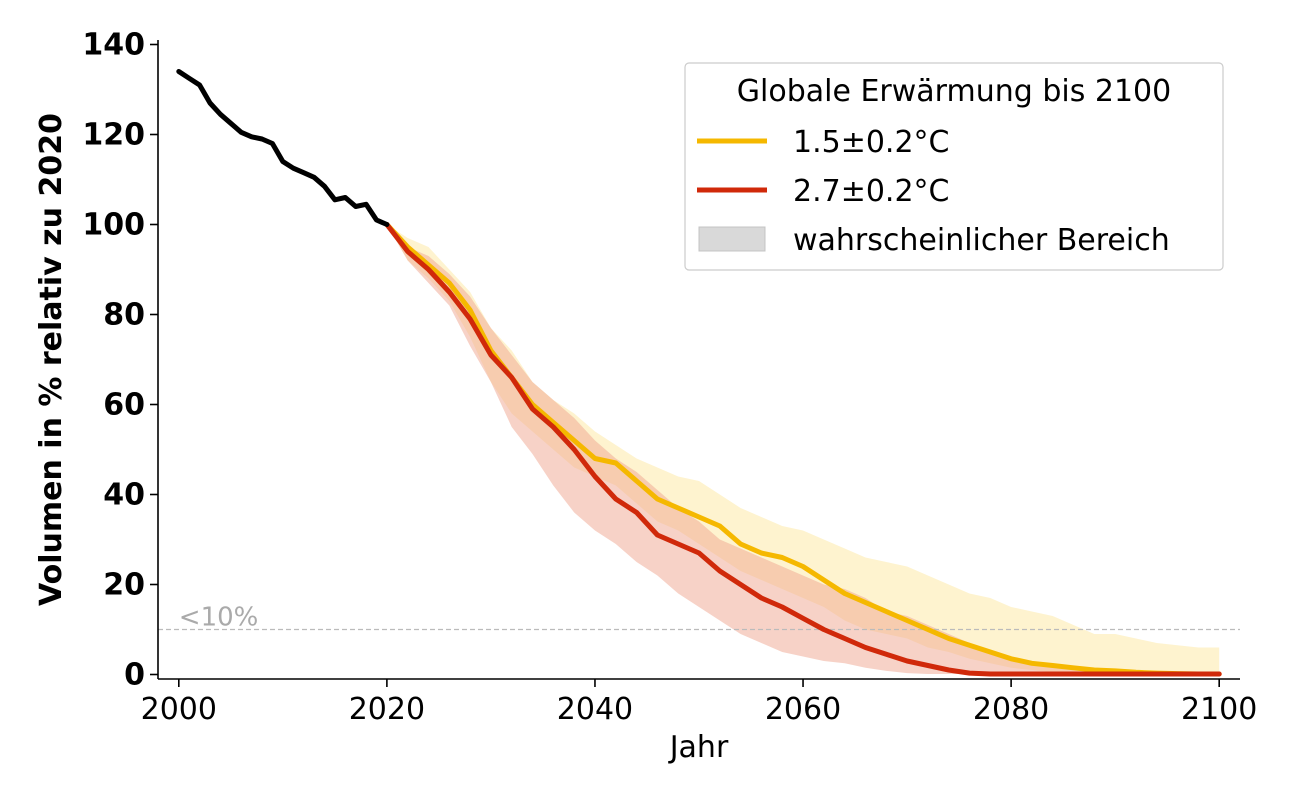 This screenshot has width=1300, height=800. What do you see at coordinates (219, 618) in the screenshot?
I see `reference-line-label: <10%` at bounding box center [219, 618].